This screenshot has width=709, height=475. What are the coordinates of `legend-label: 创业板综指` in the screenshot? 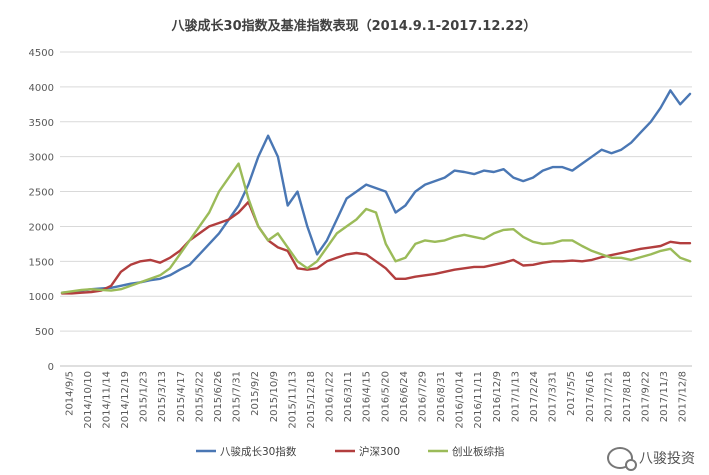 It's located at (478, 451).